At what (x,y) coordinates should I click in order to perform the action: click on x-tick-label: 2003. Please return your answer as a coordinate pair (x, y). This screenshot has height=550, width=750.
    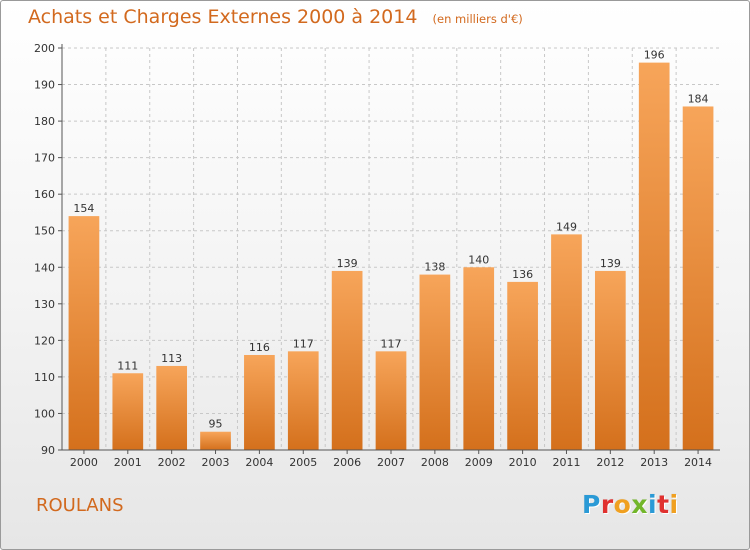
    Looking at the image, I should click on (216, 462).